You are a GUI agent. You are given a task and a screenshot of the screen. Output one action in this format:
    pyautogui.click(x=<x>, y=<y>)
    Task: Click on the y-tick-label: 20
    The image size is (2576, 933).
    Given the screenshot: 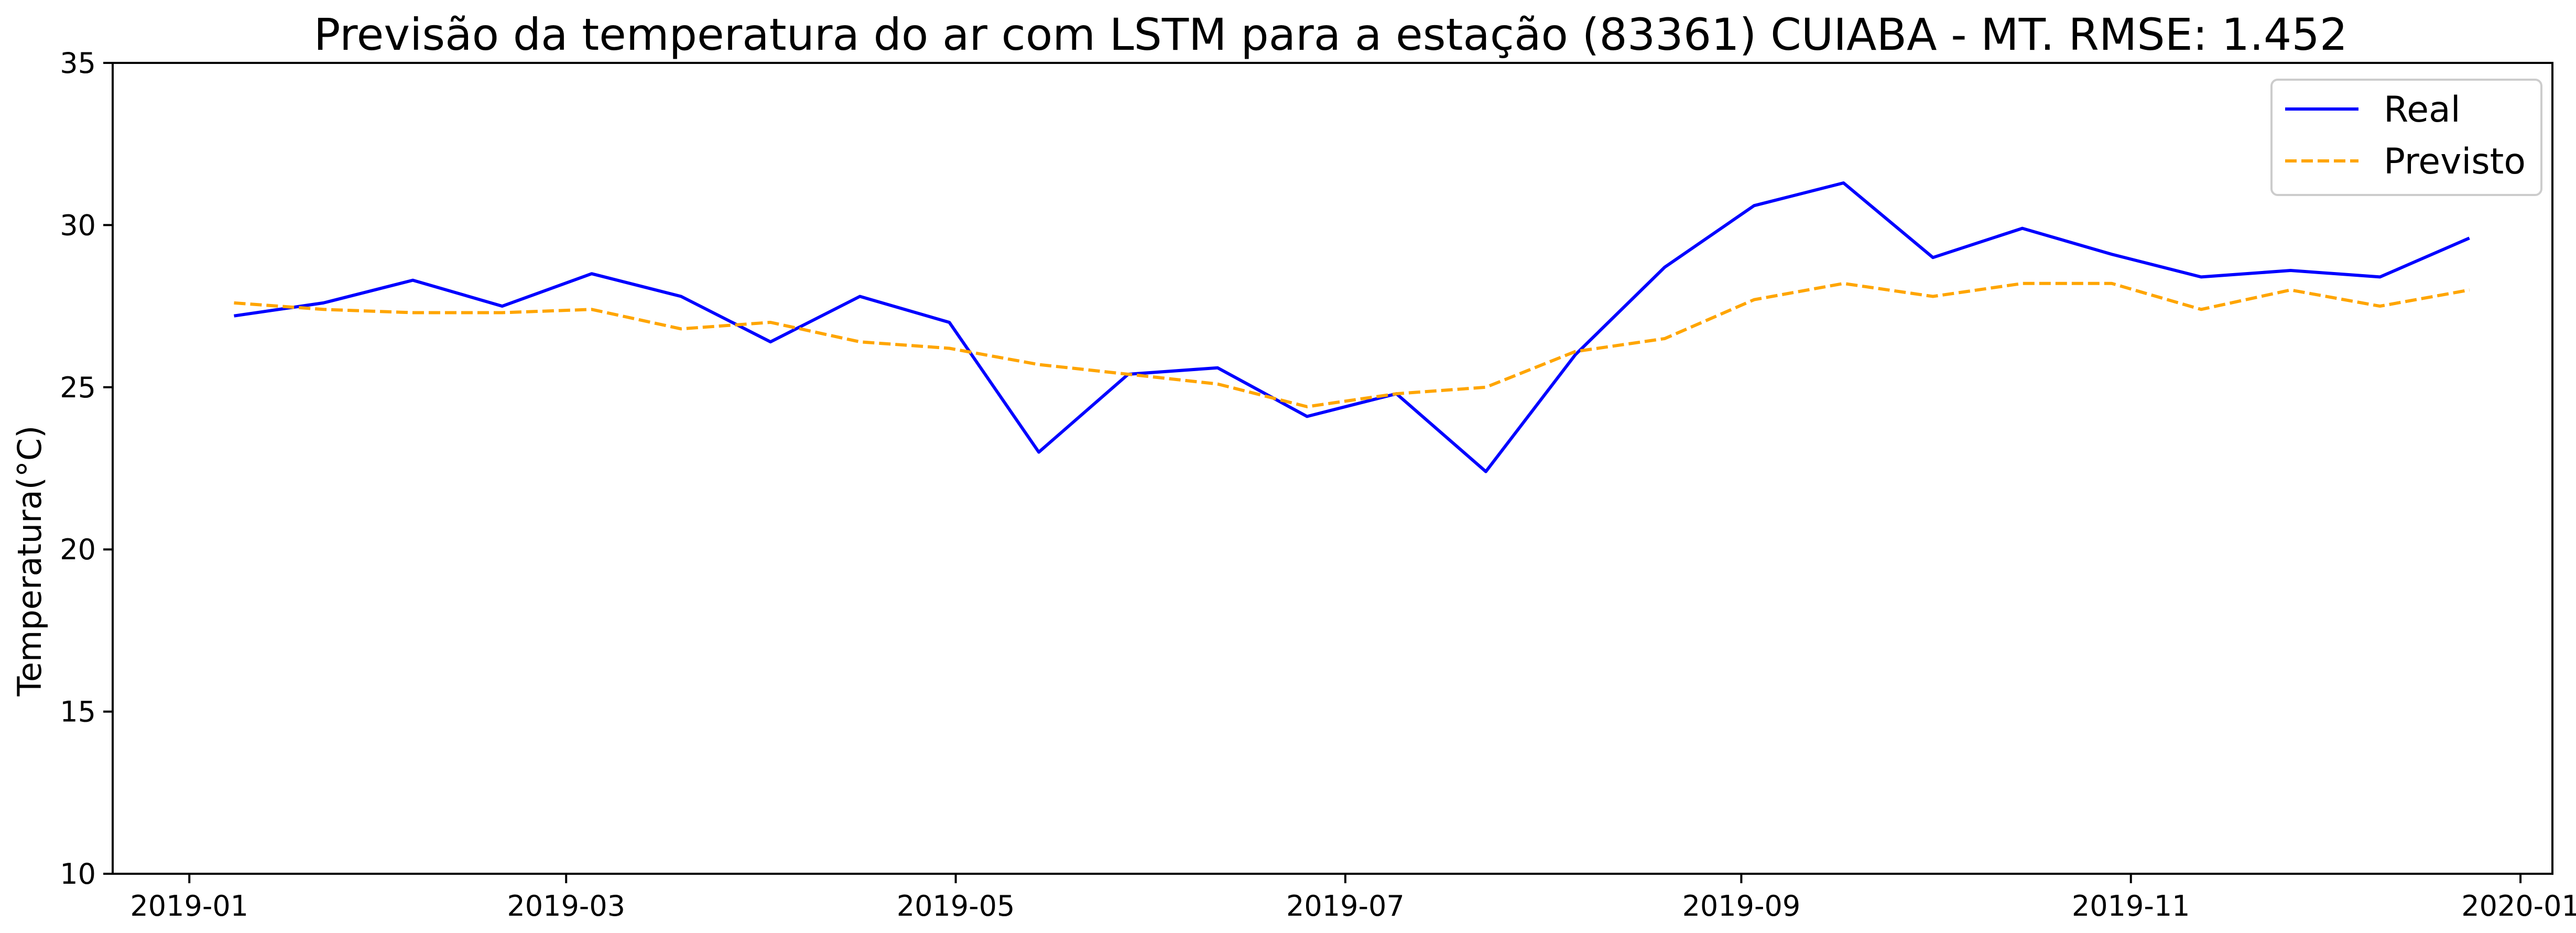 What is the action you would take?
    pyautogui.click(x=78, y=549)
    